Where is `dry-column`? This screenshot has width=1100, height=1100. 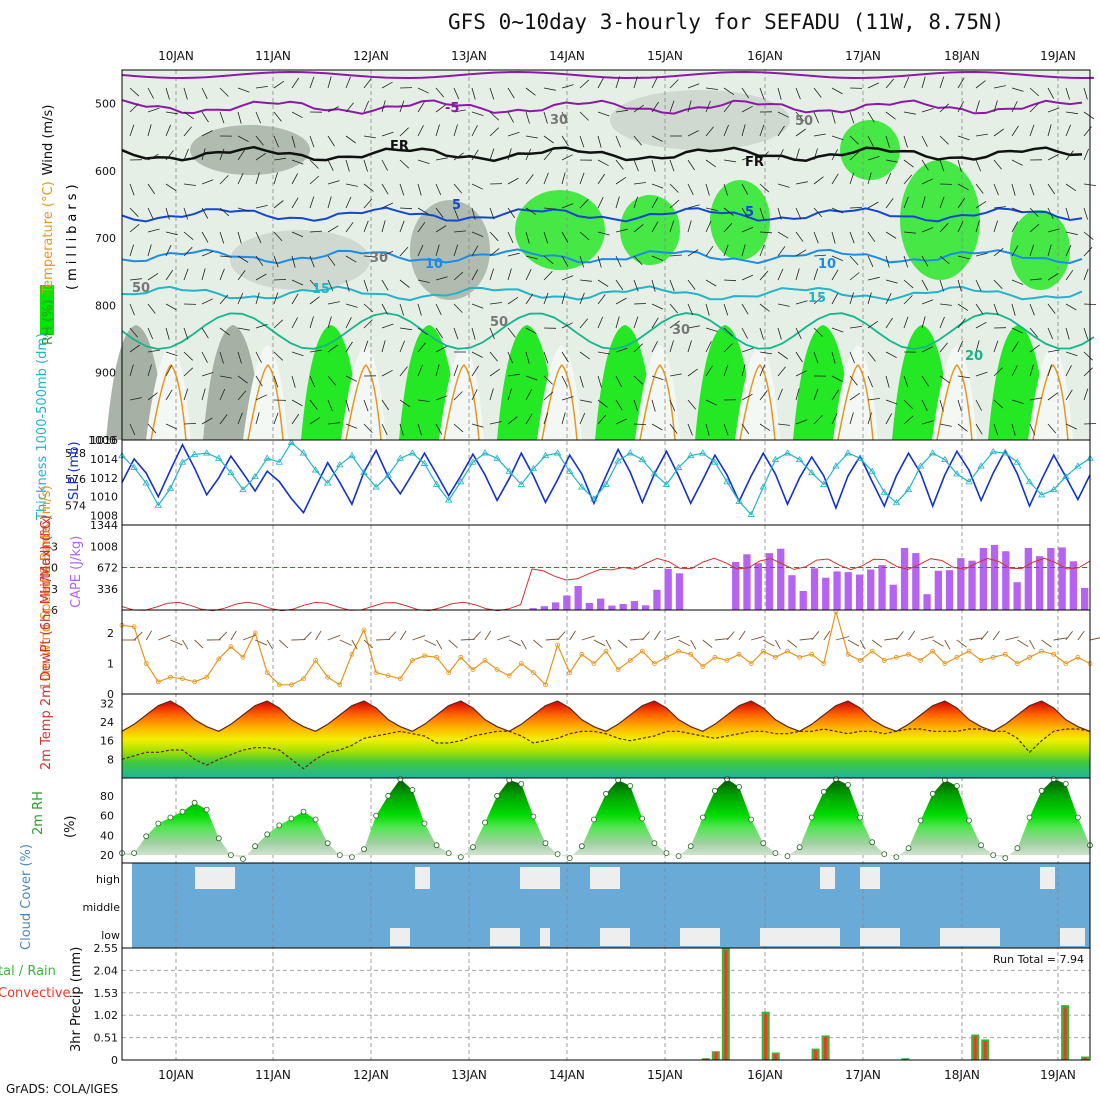
dry-column is located at coordinates (559, 392).